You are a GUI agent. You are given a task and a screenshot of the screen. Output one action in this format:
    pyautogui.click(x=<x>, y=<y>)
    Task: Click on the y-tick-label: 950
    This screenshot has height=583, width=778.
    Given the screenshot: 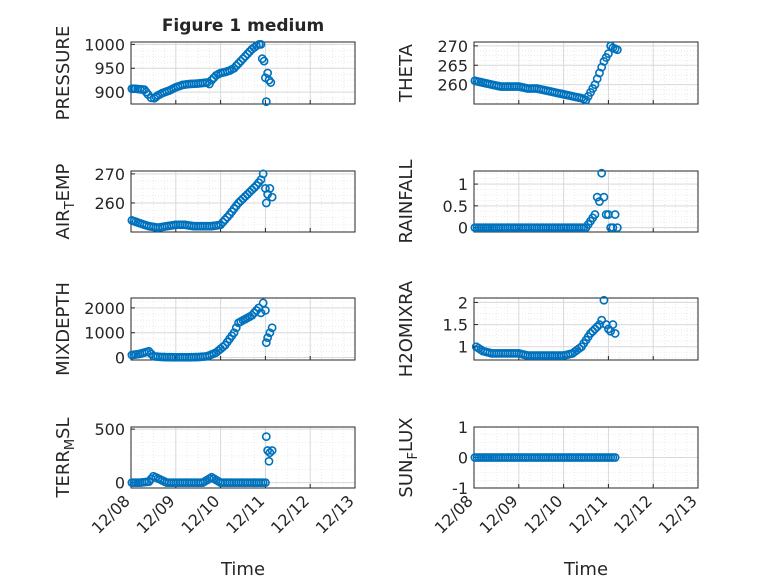 What is the action you would take?
    pyautogui.click(x=109, y=68)
    